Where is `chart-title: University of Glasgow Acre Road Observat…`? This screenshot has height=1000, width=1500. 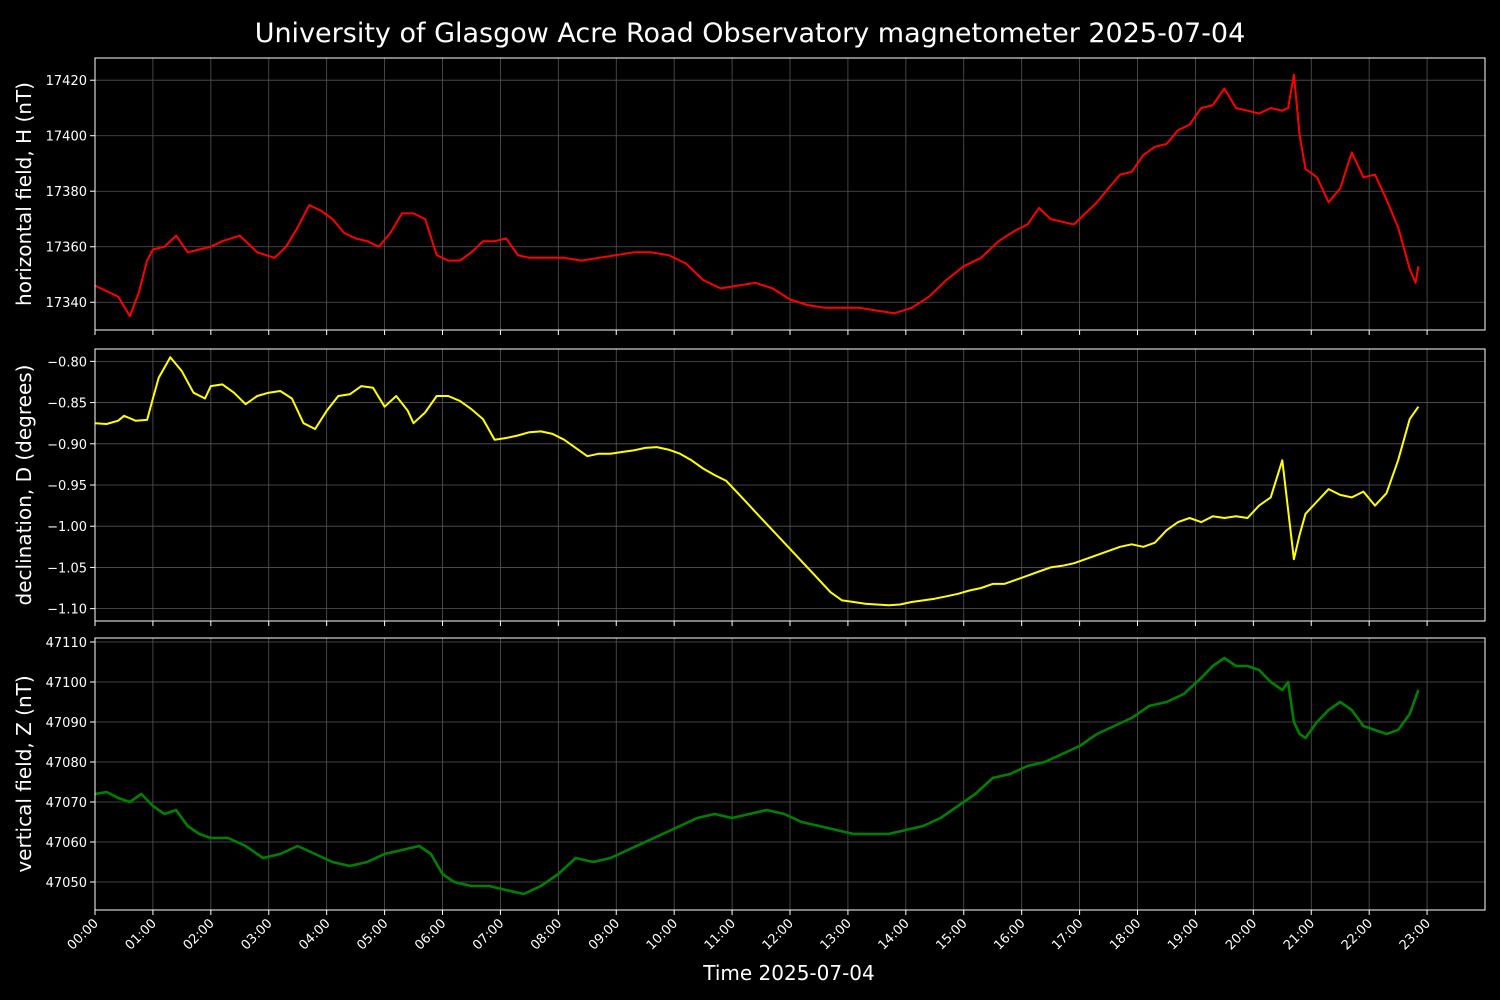 chart-title: University of Glasgow Acre Road Observat… is located at coordinates (750, 33).